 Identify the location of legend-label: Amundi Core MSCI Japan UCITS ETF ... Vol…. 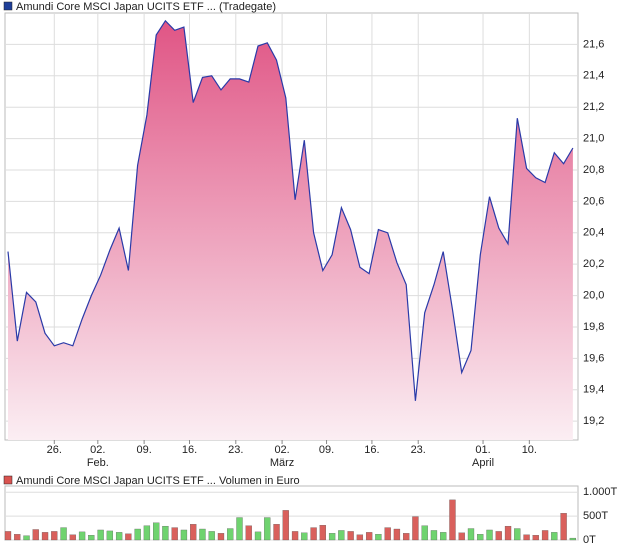
(158, 481).